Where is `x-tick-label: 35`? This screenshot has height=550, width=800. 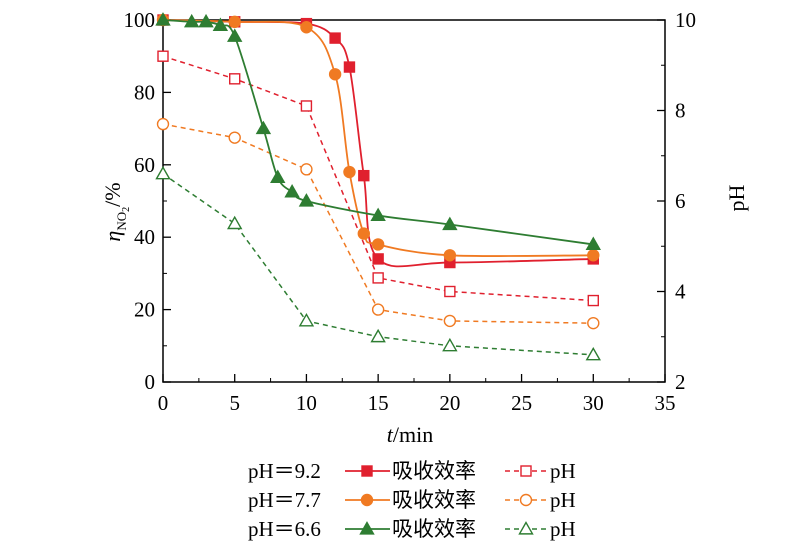
x-tick-label: 35 is located at coordinates (665, 403).